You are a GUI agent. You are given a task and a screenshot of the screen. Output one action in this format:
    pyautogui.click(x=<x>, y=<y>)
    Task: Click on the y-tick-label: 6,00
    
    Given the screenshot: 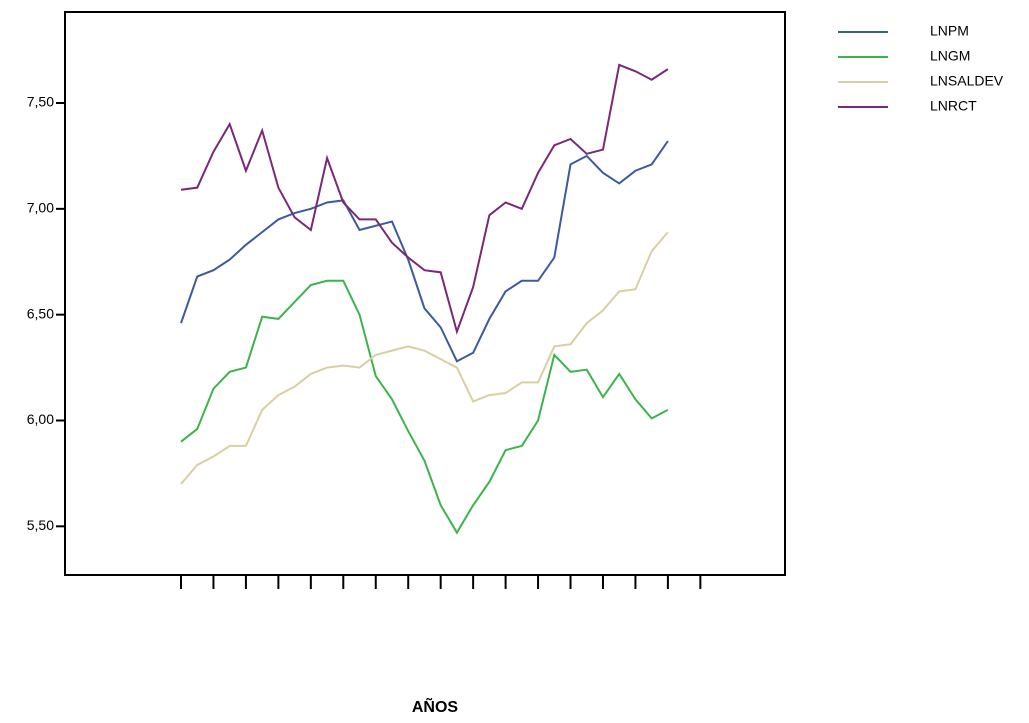 What is the action you would take?
    pyautogui.click(x=40, y=419)
    